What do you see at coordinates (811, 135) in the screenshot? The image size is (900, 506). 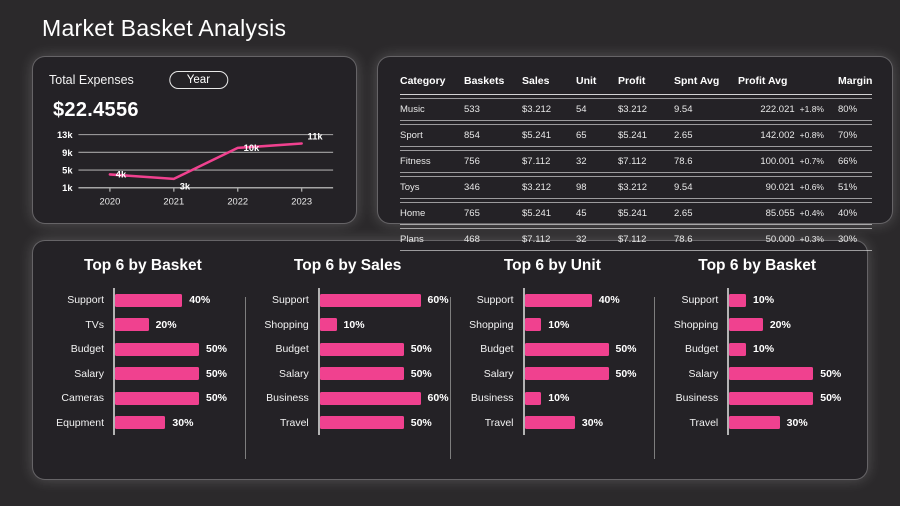 I see `profit-avg-change: +0.8%` at bounding box center [811, 135].